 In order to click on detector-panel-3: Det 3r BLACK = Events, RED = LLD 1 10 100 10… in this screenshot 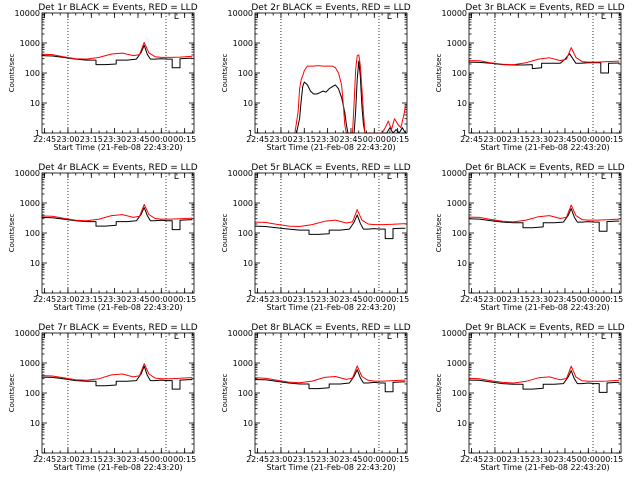, I will do `click(530, 77)`.